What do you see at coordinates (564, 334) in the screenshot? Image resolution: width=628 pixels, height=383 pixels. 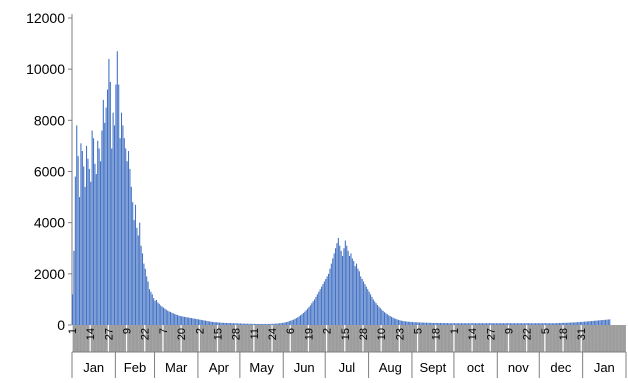 I see `day-tick-label: 18` at bounding box center [564, 334].